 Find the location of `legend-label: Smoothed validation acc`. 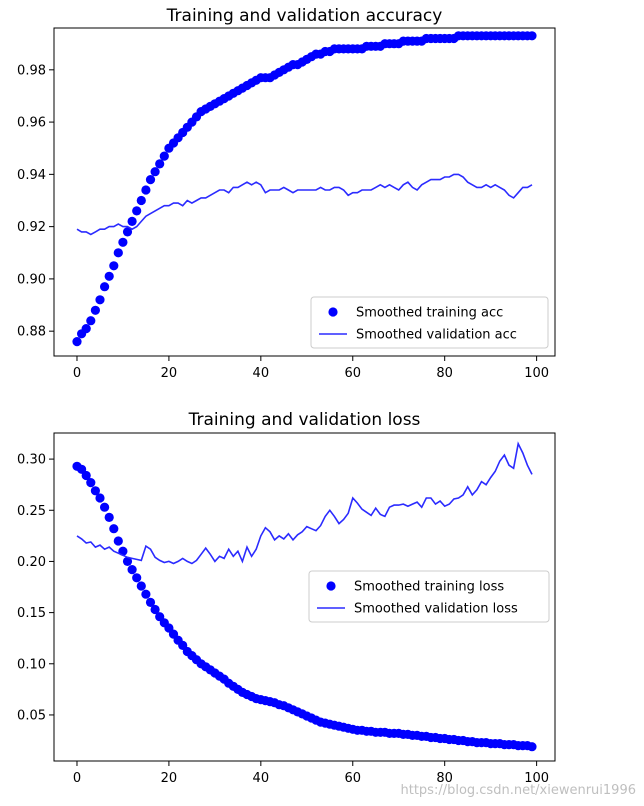

legend-label: Smoothed validation acc is located at coordinates (436, 335).